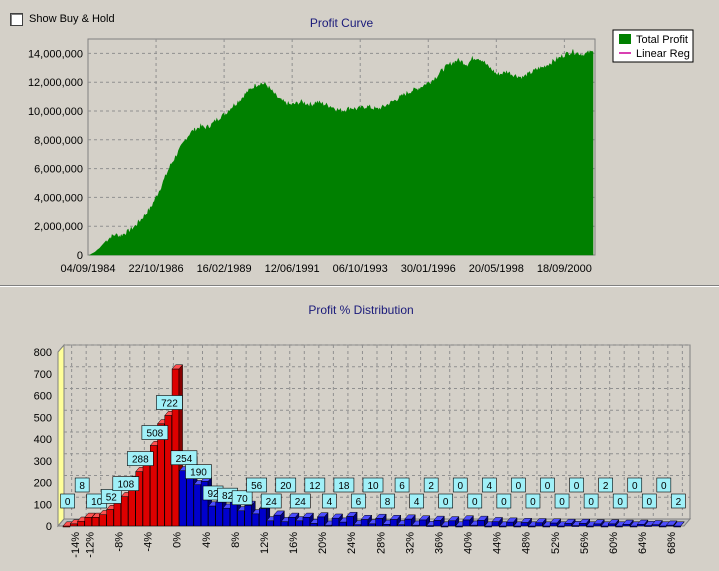 This screenshot has height=571, width=719. Describe the element at coordinates (431, 485) in the screenshot. I see `data-label: 2` at that location.